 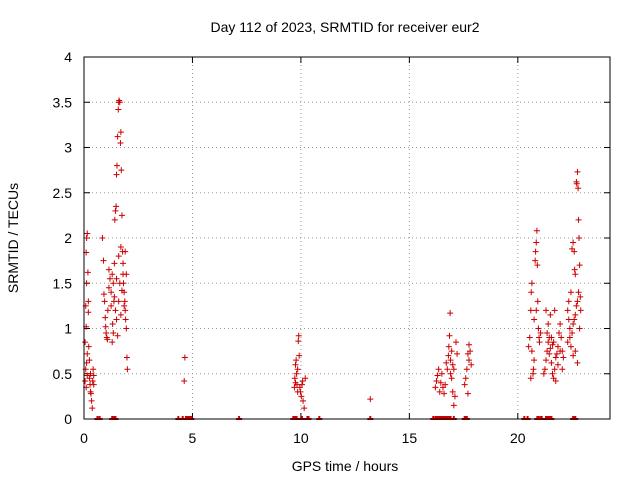 I want to click on y-tick-label: 2.5, so click(x=63, y=193).